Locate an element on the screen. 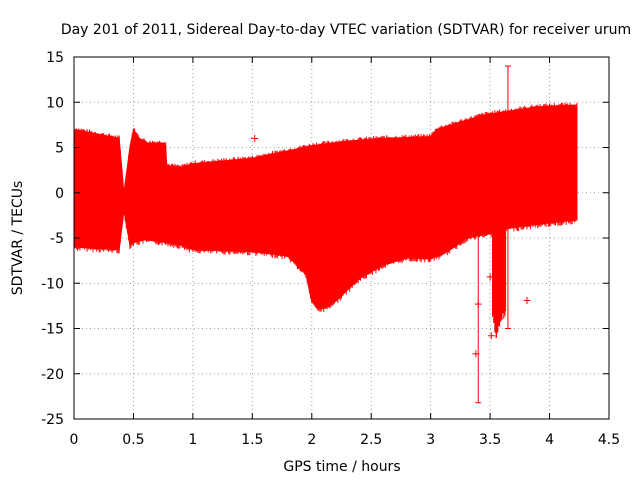 Image resolution: width=640 pixels, height=480 pixels. x-tick-label: 3 is located at coordinates (430, 440).